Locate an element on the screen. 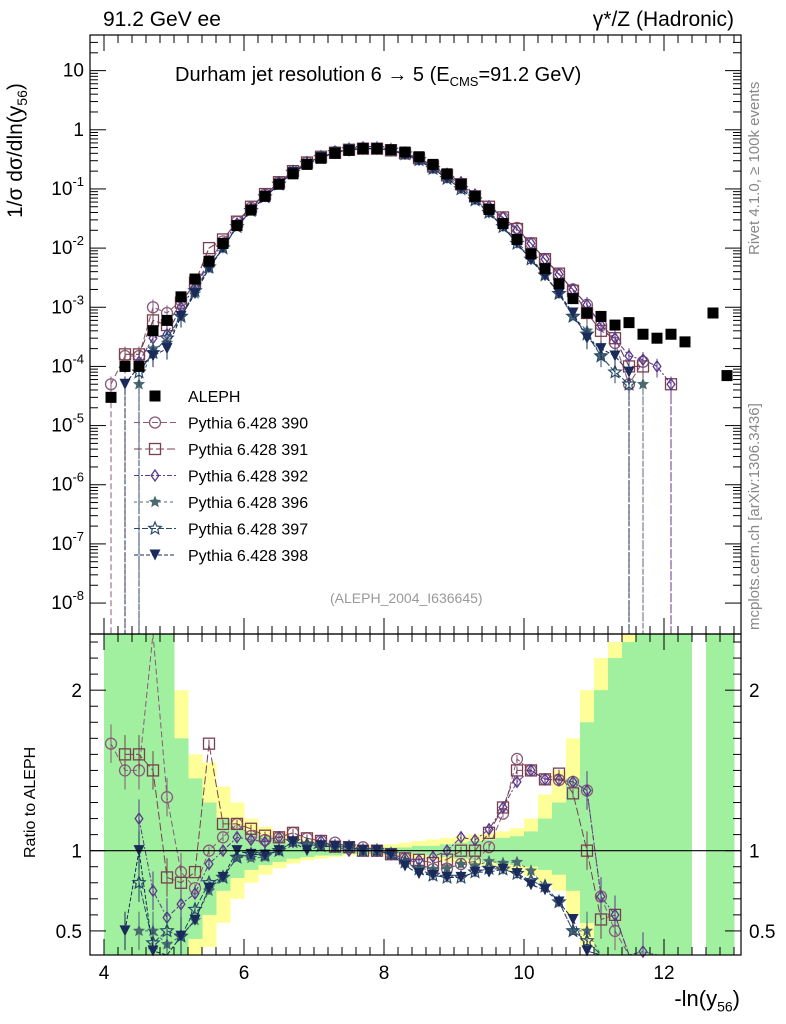 The width and height of the screenshot is (786, 1024). ratio-y-tick-label-right: 2 is located at coordinates (754, 691).